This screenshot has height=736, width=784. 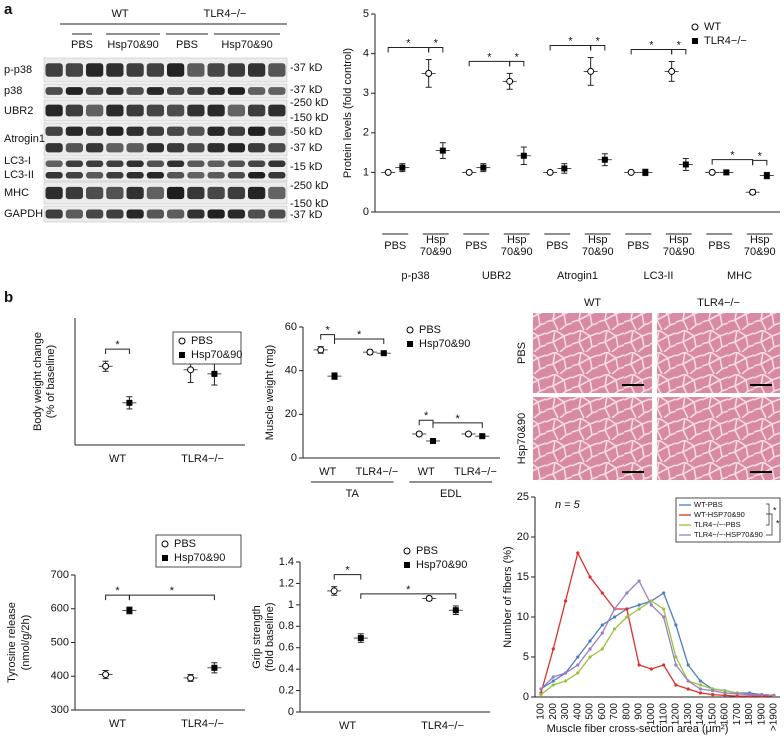 What do you see at coordinates (51, 381) in the screenshot?
I see `y-axis-label: (% of baseline)` at bounding box center [51, 381].